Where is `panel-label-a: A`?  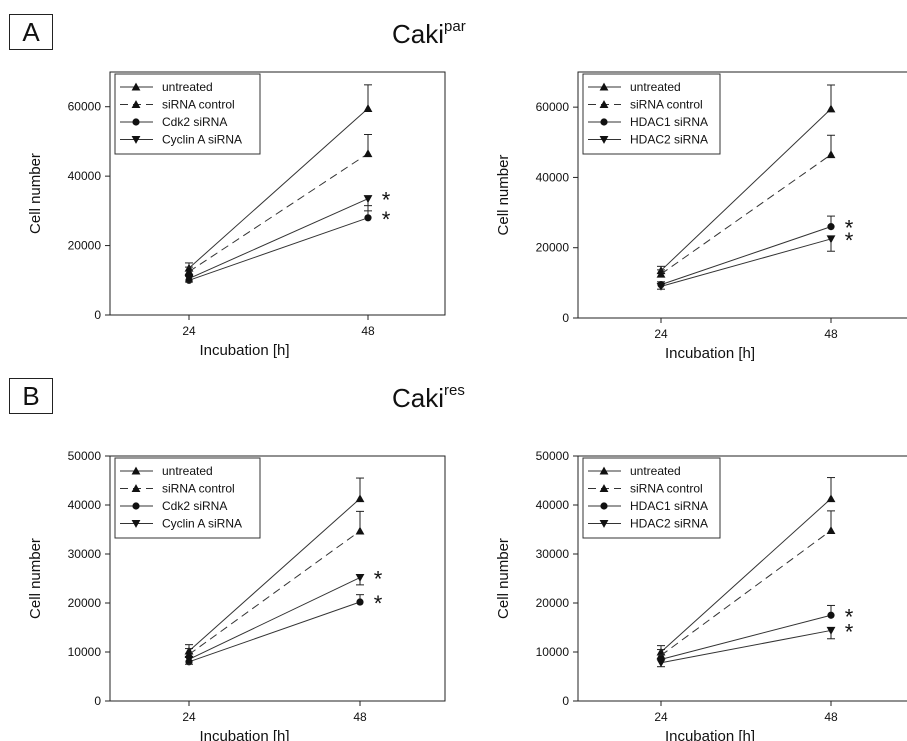 panel-label-a: A is located at coordinates (31, 32).